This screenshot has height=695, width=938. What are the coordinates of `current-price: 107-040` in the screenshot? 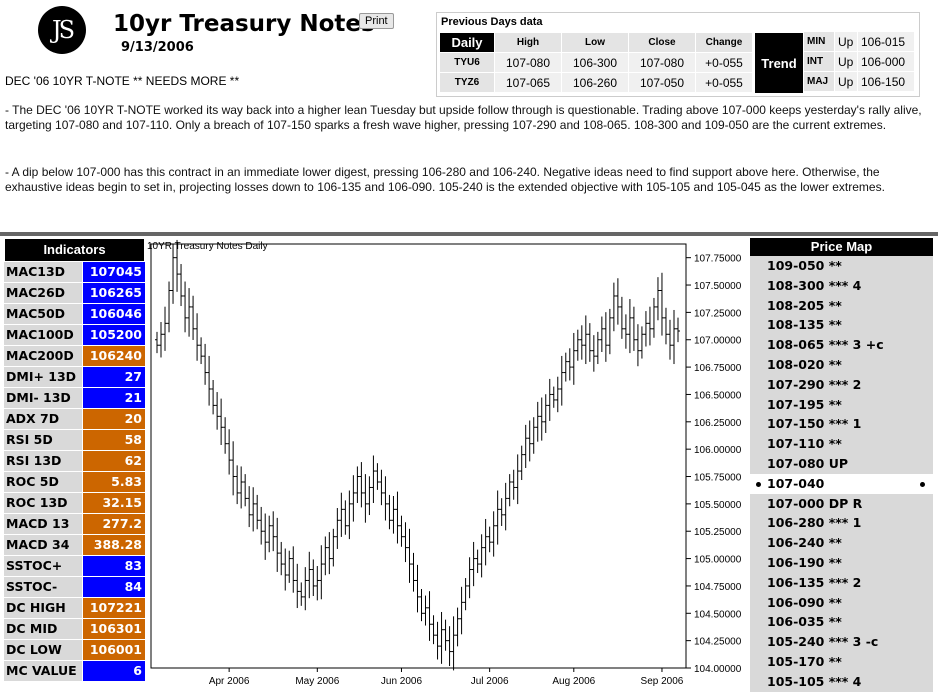 It's located at (841, 483).